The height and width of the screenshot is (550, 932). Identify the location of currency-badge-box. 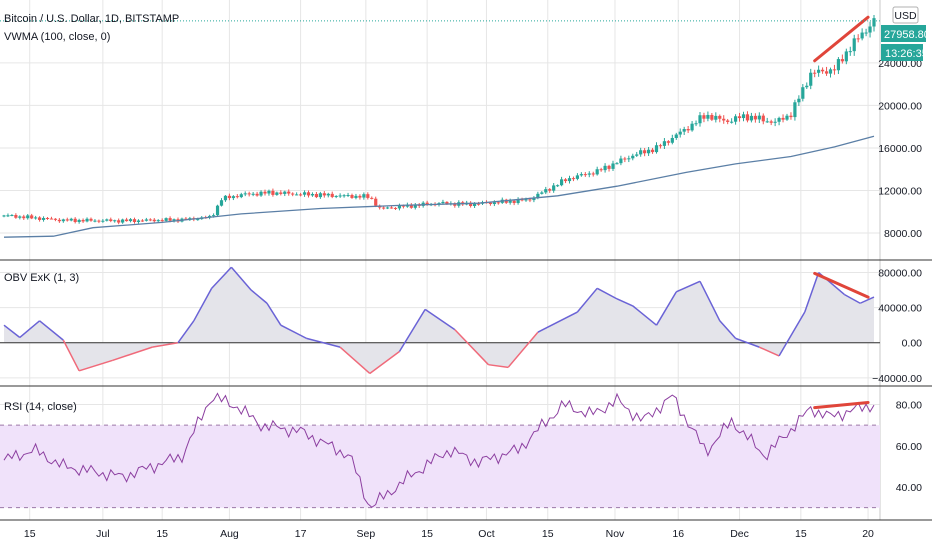
(905, 15).